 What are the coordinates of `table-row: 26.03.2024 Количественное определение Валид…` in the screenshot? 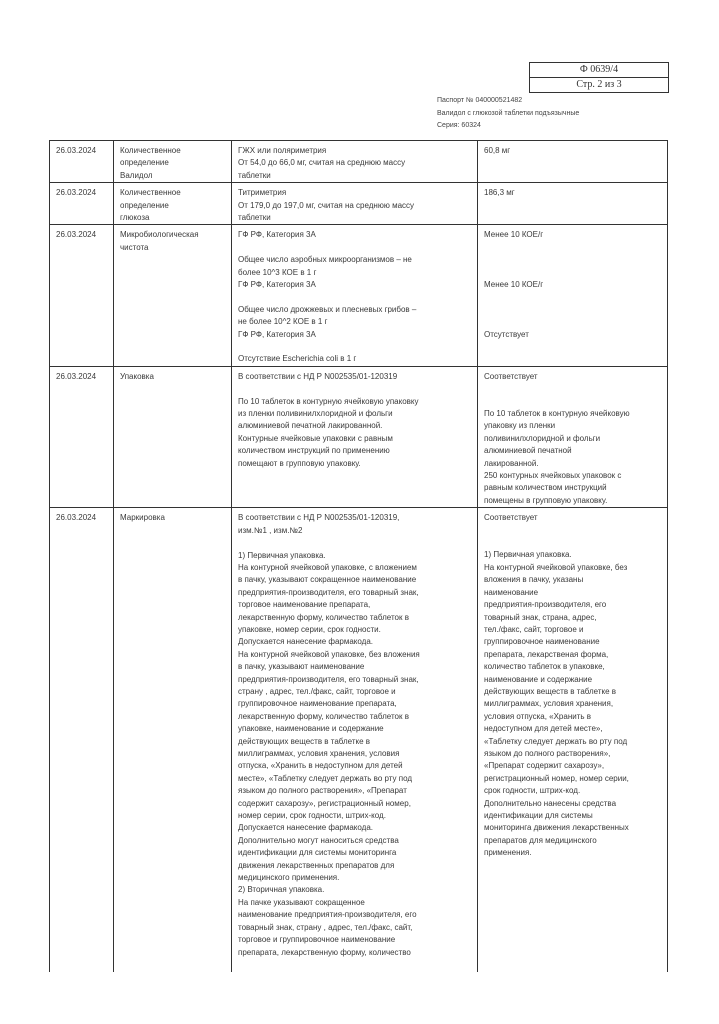 It's located at (358, 161).